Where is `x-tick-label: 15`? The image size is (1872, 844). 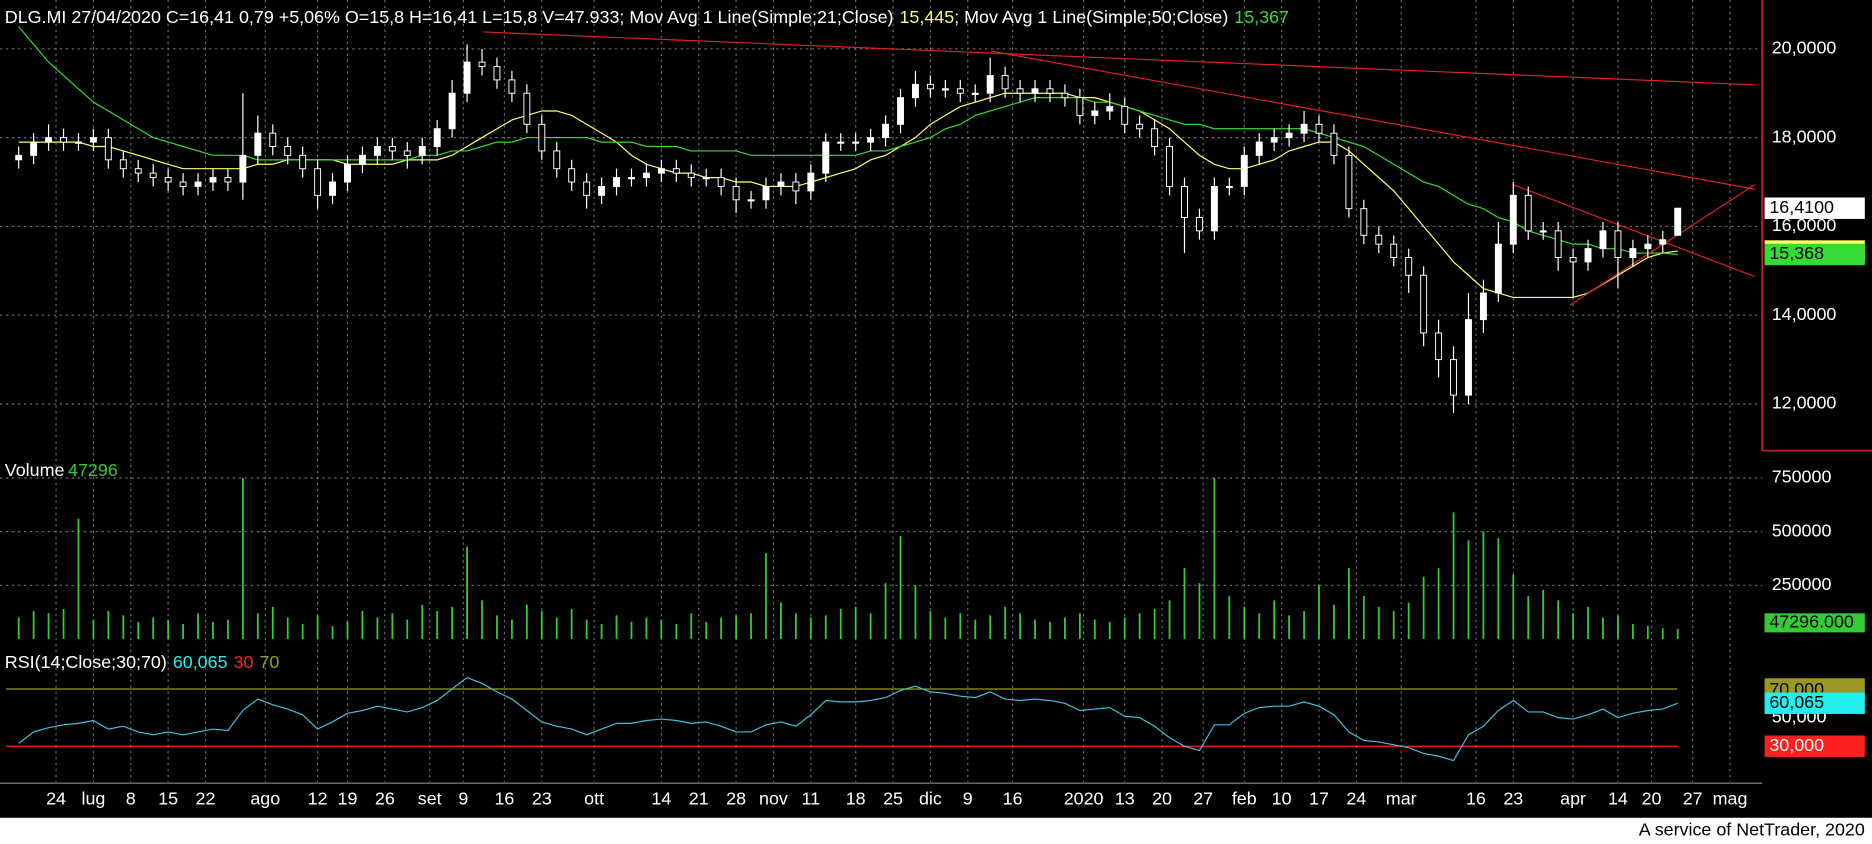 x-tick-label: 15 is located at coordinates (168, 799).